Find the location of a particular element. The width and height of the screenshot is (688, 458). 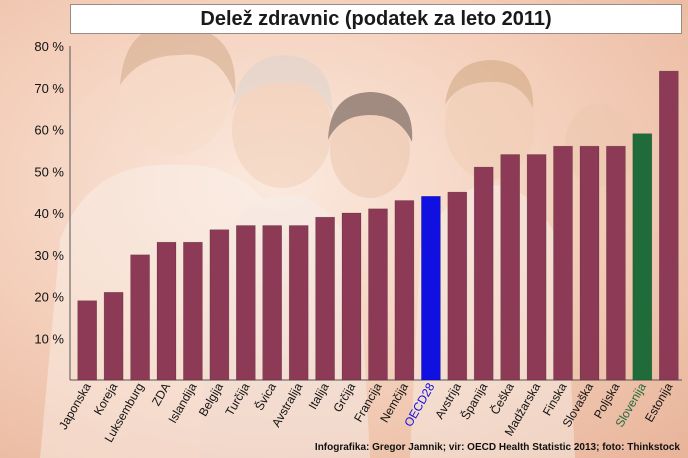

y-tick-label: 10 % is located at coordinates (49, 338).